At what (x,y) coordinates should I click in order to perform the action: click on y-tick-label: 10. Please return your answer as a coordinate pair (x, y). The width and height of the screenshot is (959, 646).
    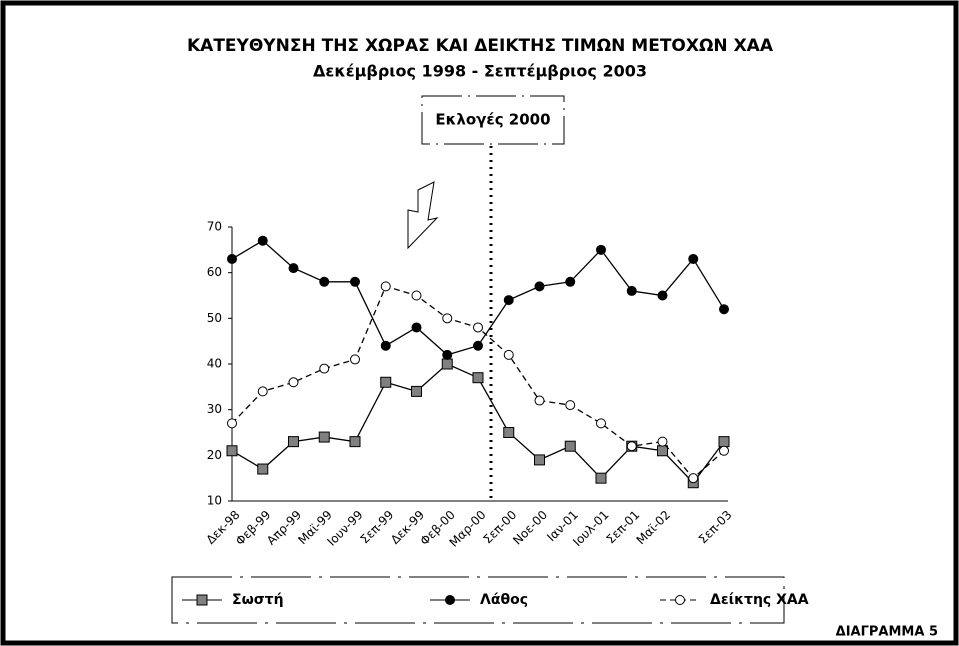
    Looking at the image, I should click on (214, 501).